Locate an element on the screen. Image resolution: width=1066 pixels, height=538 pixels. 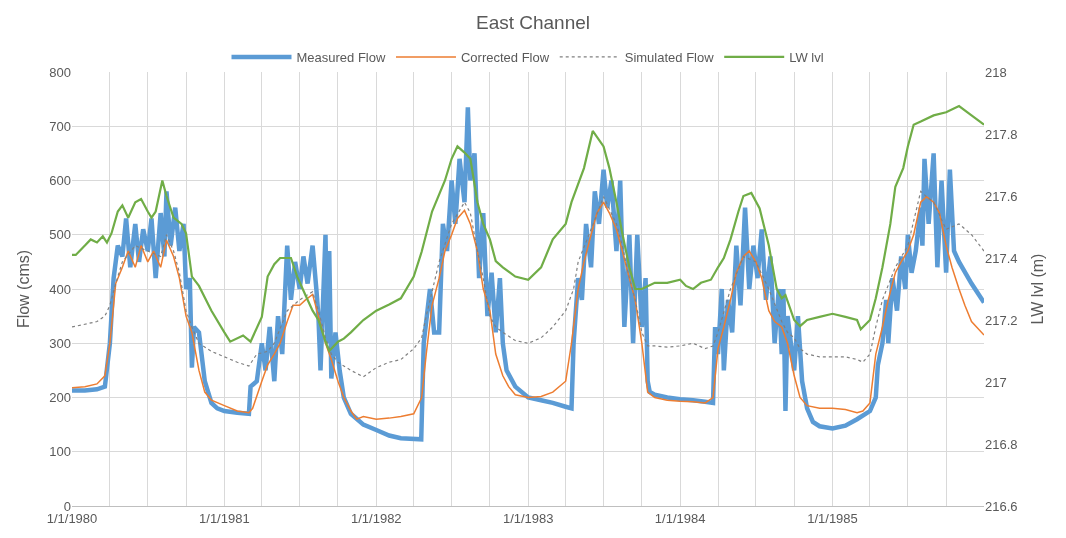
legend-label: Measured Flow is located at coordinates (341, 58).